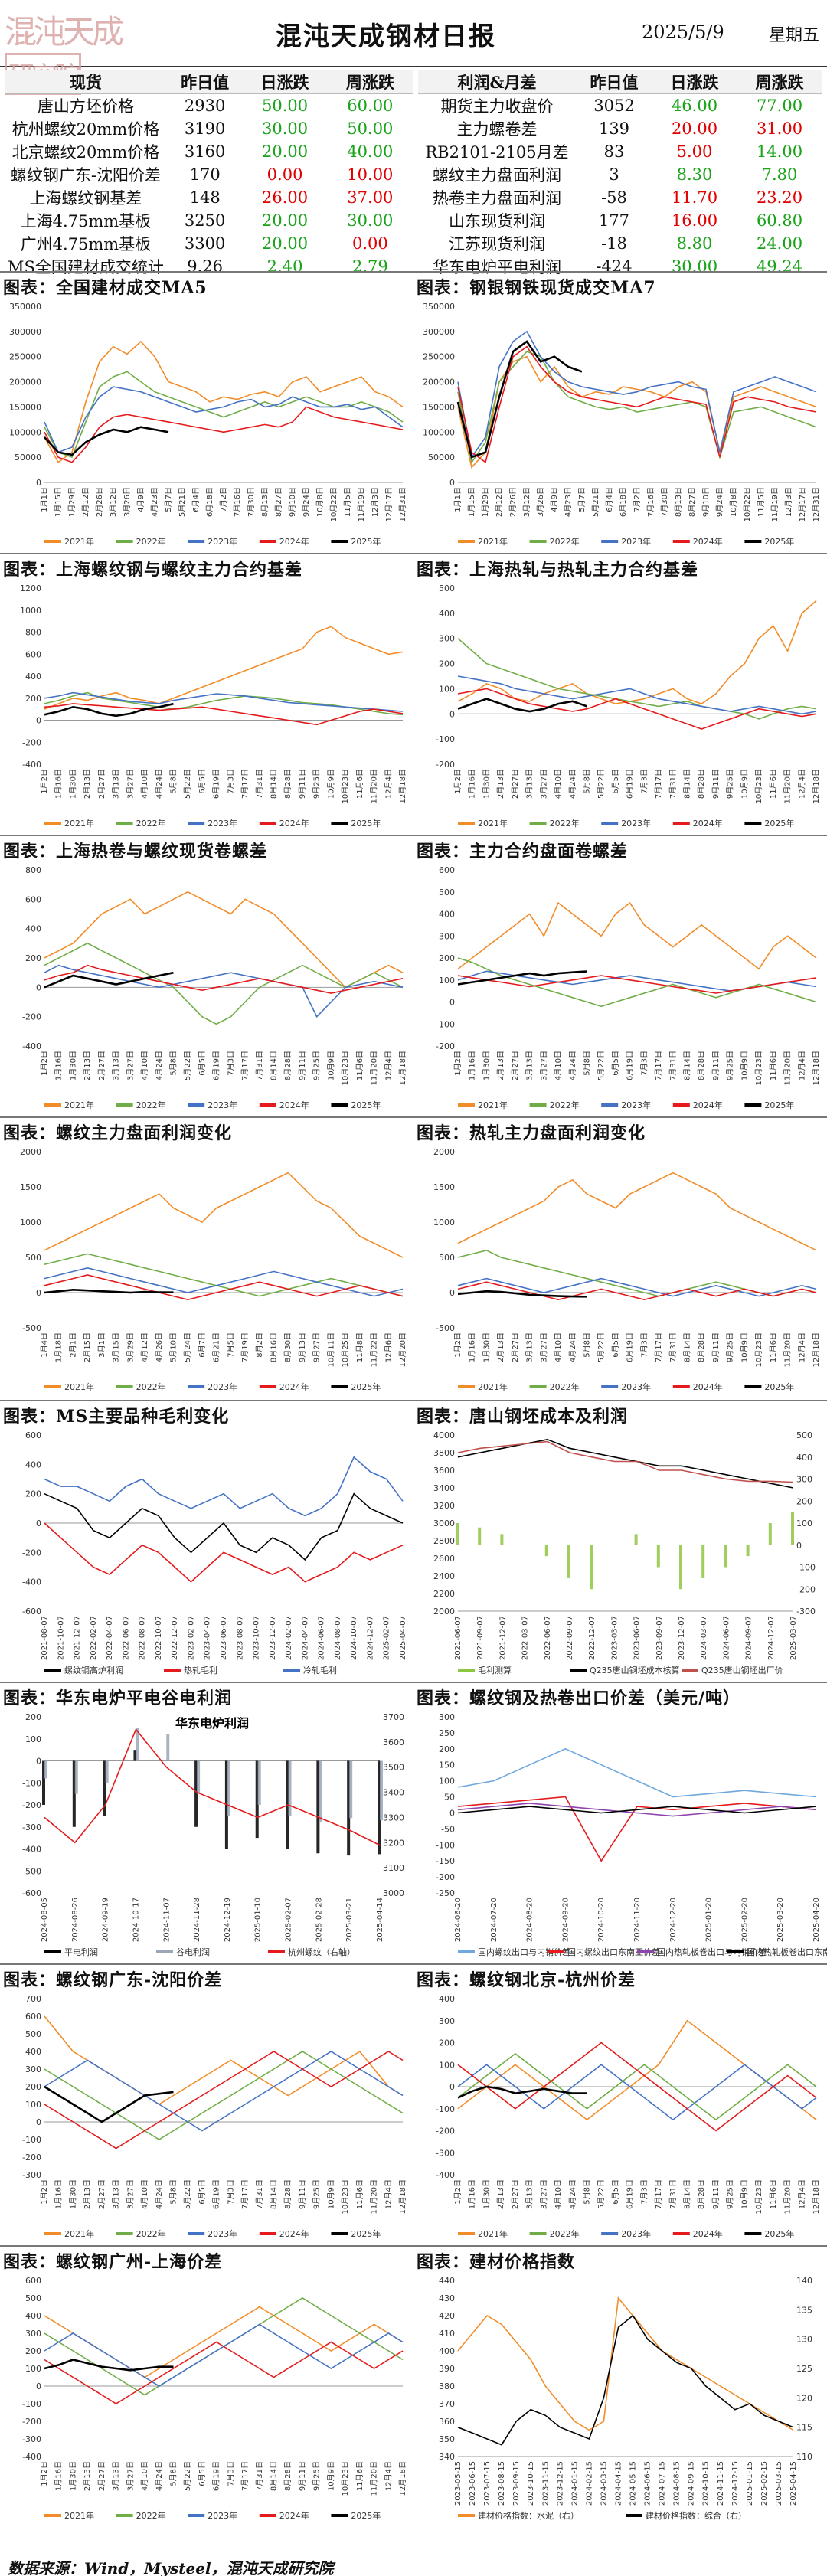 The height and width of the screenshot is (2576, 827). What do you see at coordinates (801, 2194) in the screenshot?
I see `x-tick-label: 12月4日` at bounding box center [801, 2194].